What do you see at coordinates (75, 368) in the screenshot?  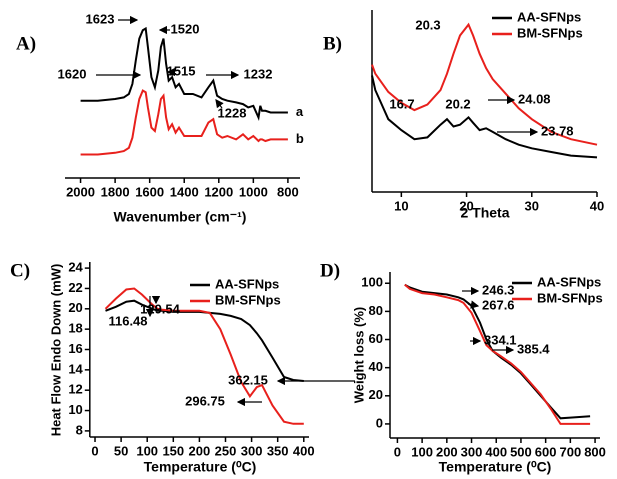 I see `y-tick-label: 14` at bounding box center [75, 368].